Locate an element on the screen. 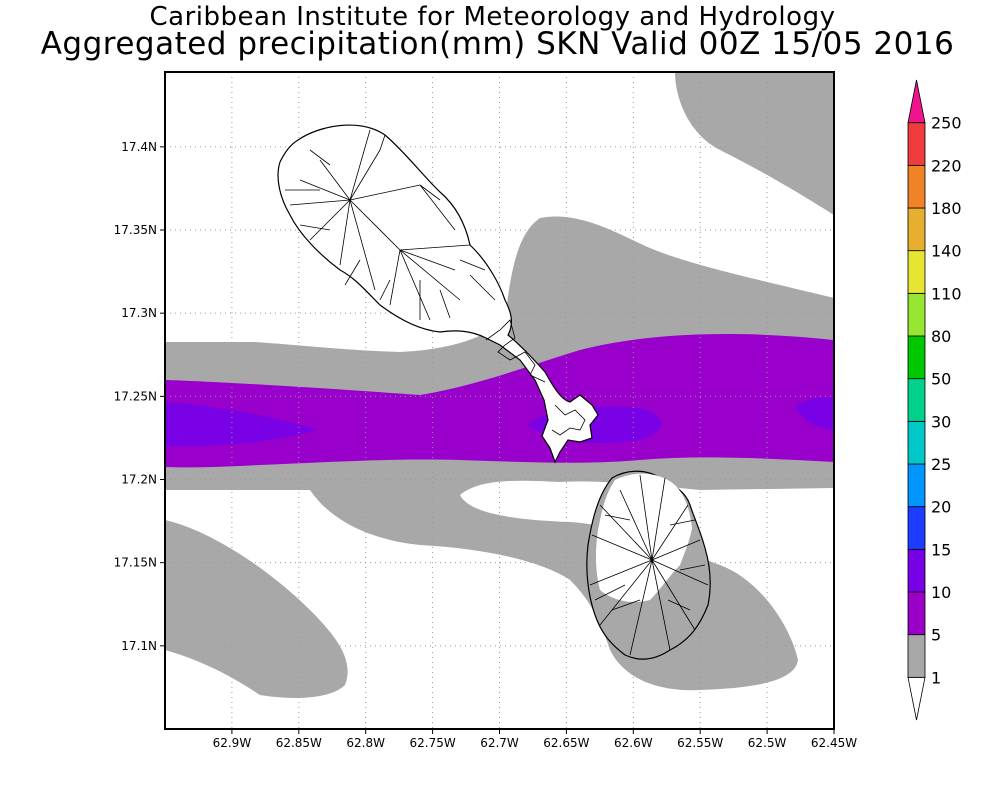 This screenshot has height=800, width=1000. lon-tick-label: 62.9W is located at coordinates (232, 743).